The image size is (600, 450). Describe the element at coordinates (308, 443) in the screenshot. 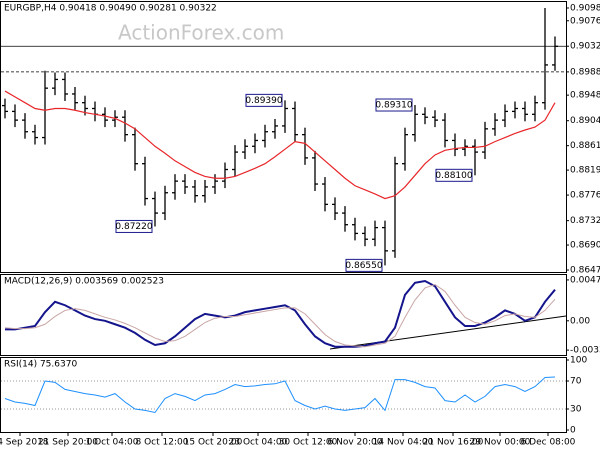

I see `x-tick-label: 30 Oct 12:00` at that location.